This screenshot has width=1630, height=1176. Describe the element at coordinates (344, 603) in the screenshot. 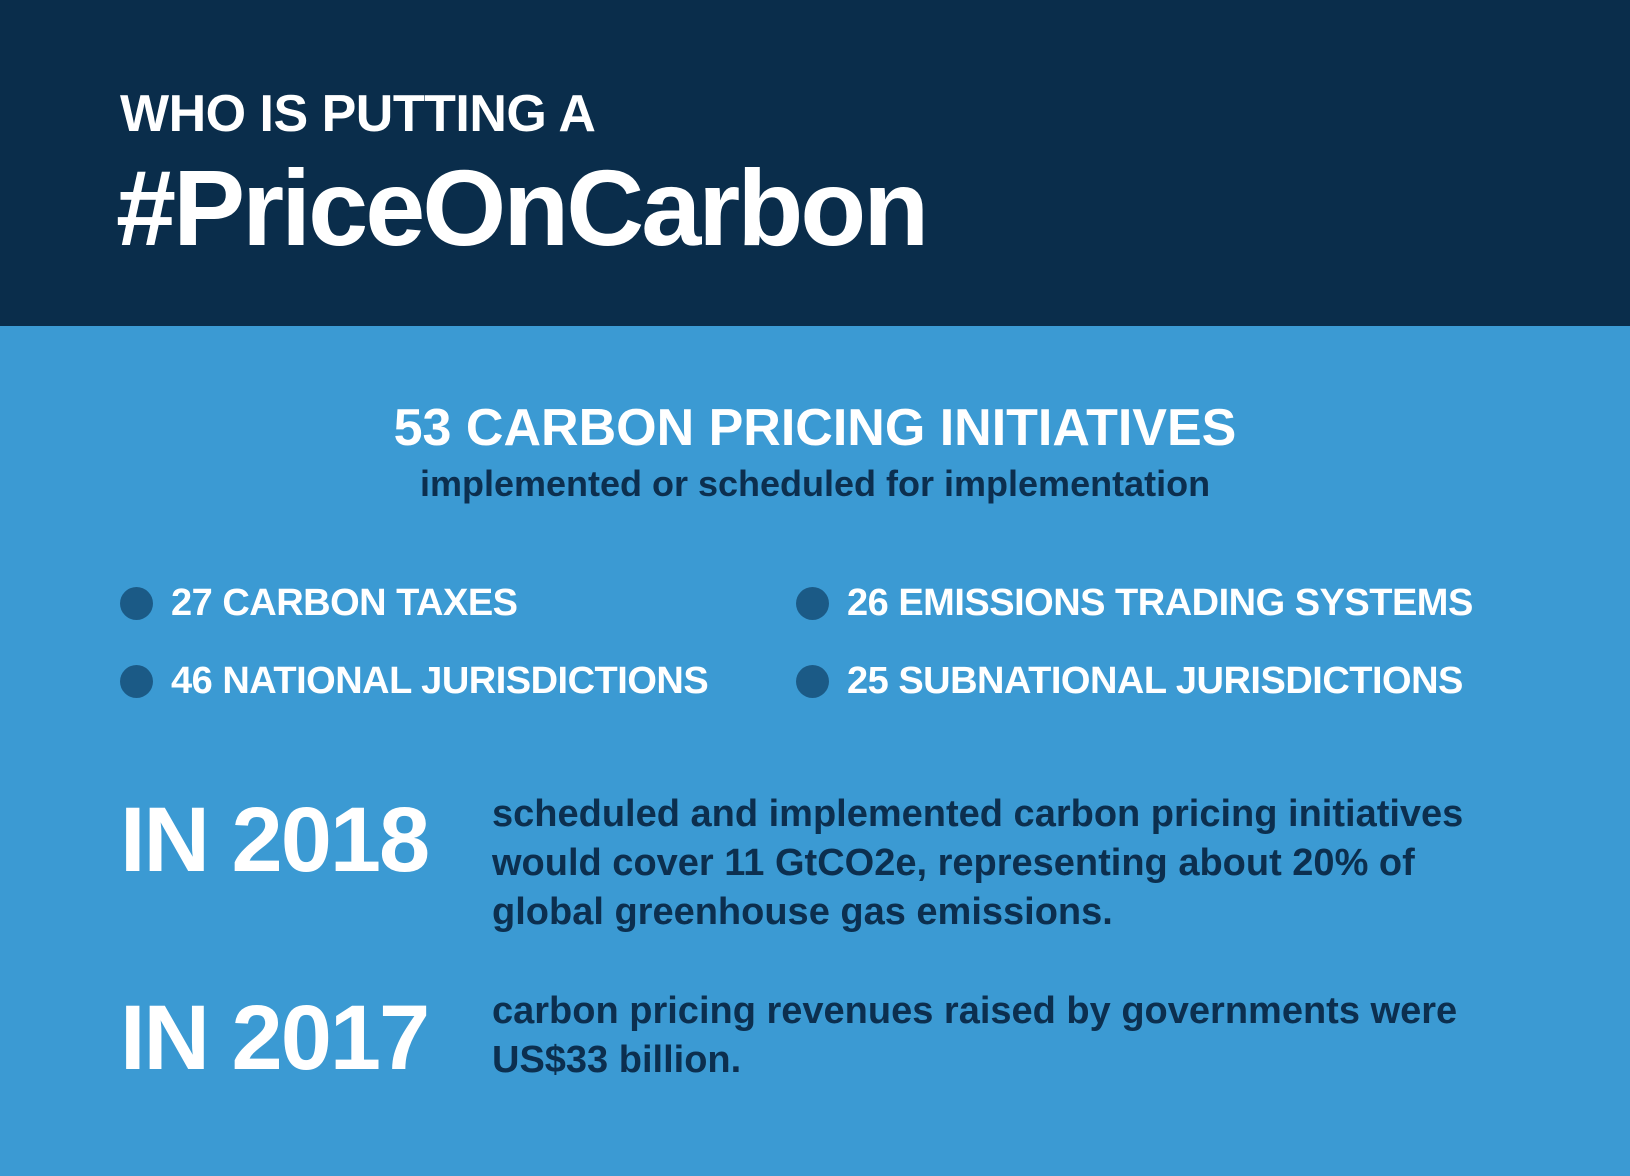

I see `stat-label: 27 CARBON TAXES` at that location.